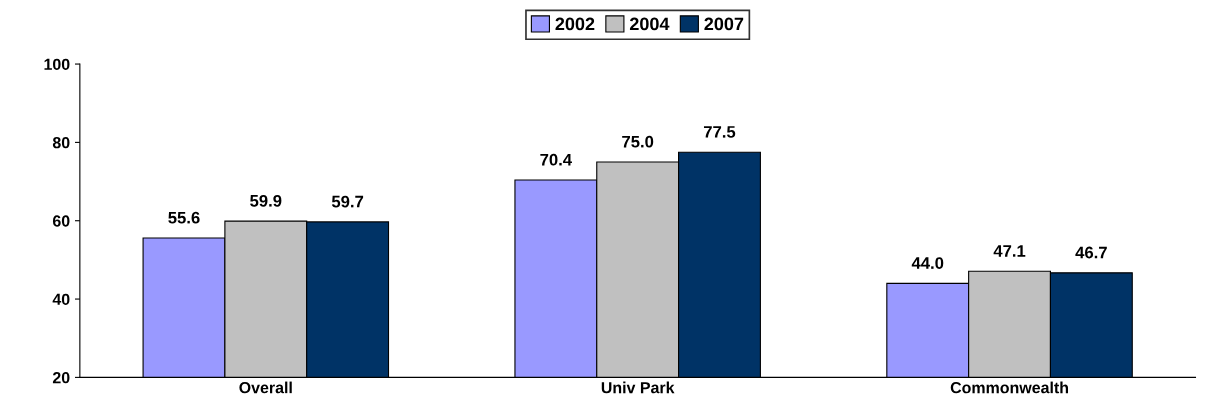  Describe the element at coordinates (649, 24) in the screenshot. I see `legend-label: 2004` at that location.